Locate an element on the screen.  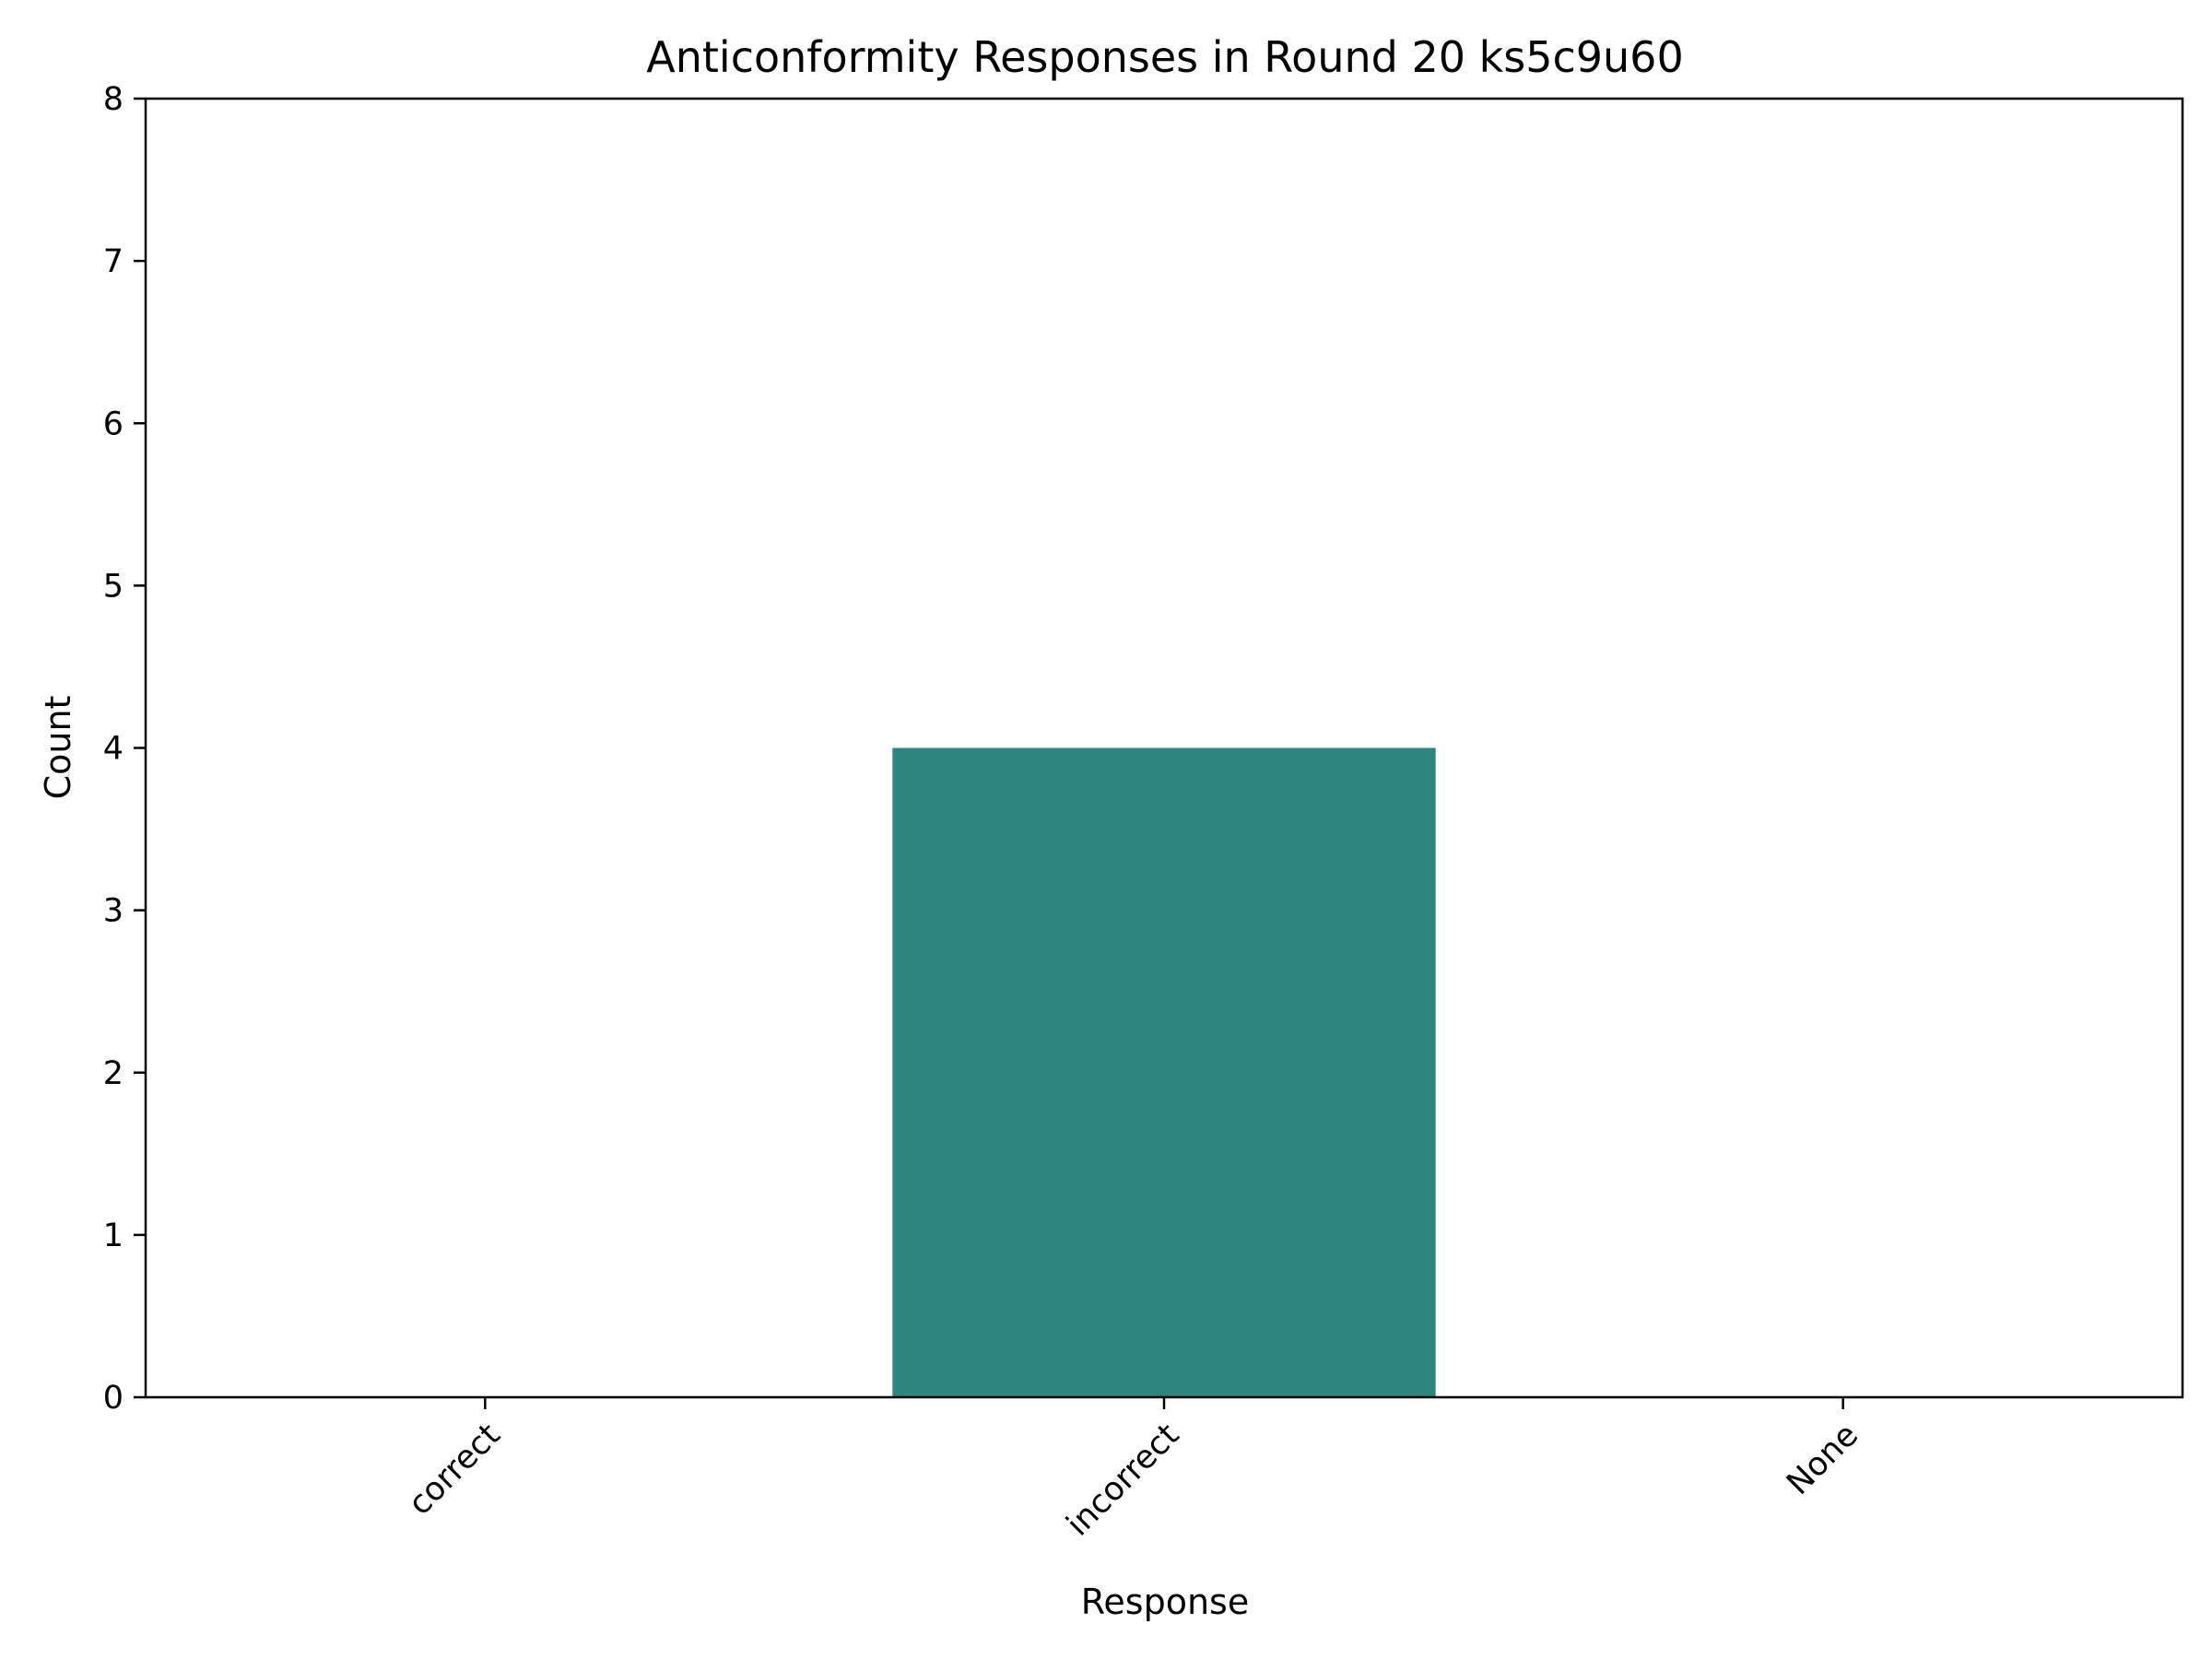
y-tick-label: 8 is located at coordinates (113, 99).